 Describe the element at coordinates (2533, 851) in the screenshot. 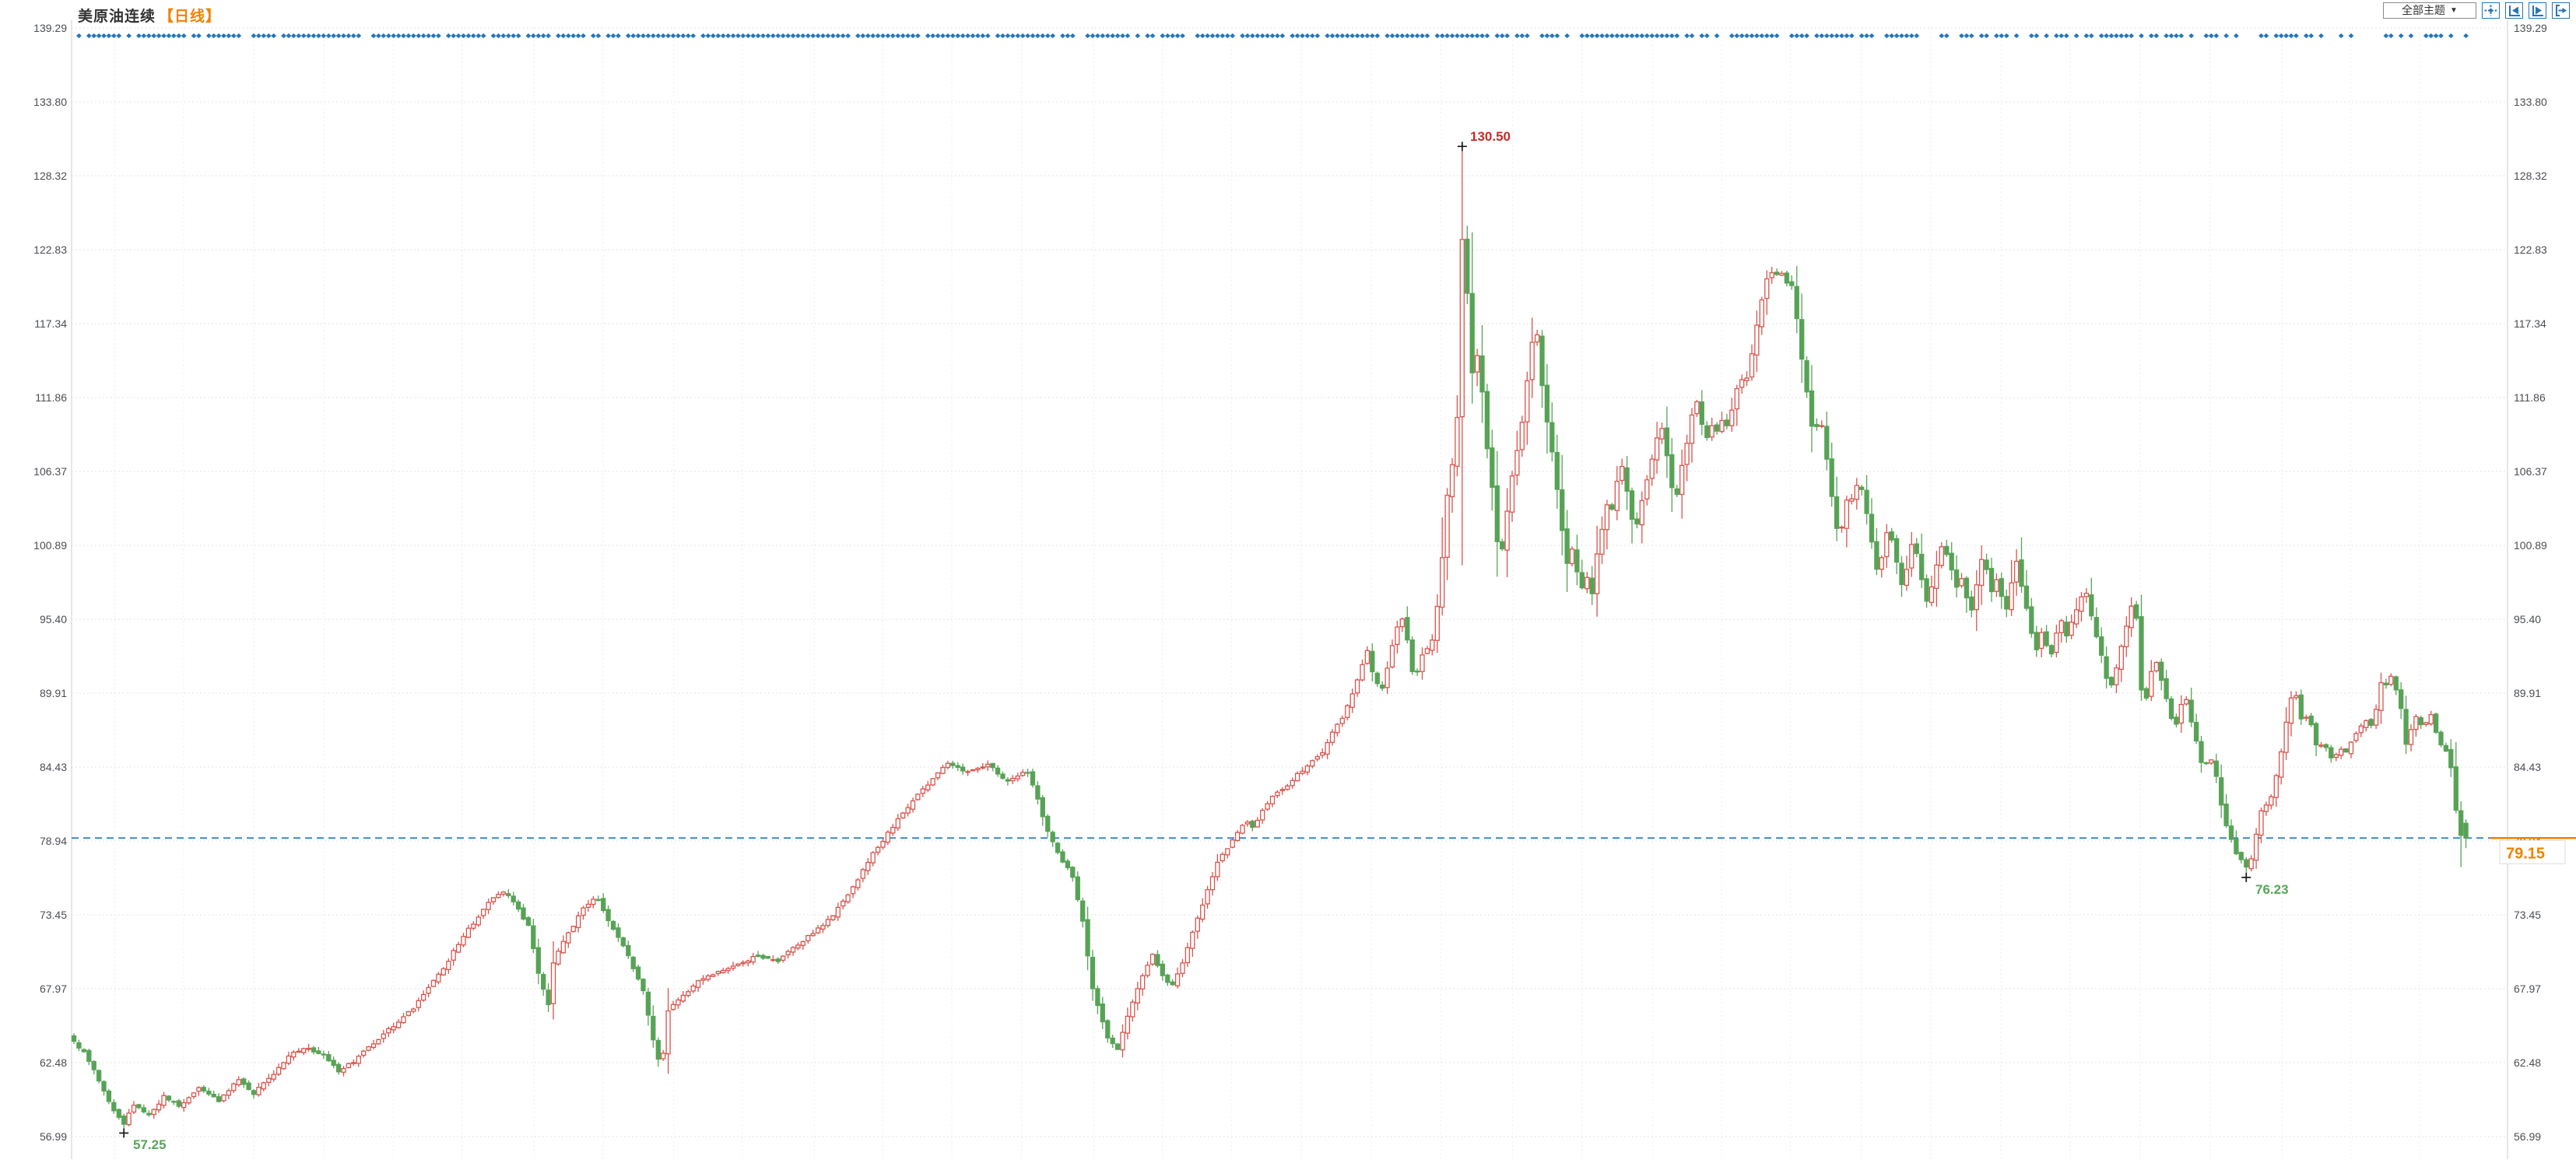

I see `current-price-tag: 79.15` at that location.